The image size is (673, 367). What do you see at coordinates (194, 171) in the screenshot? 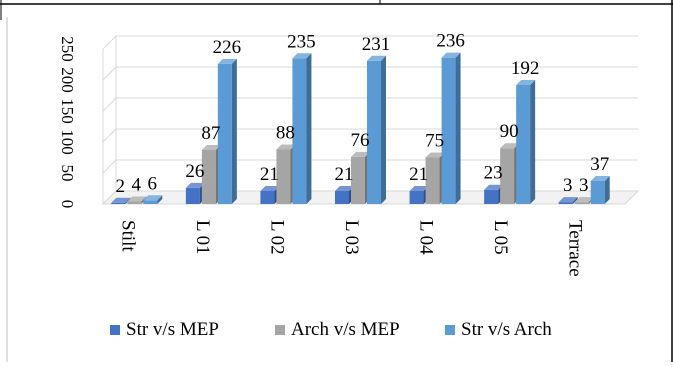
I see `data-label: 26` at bounding box center [194, 171].